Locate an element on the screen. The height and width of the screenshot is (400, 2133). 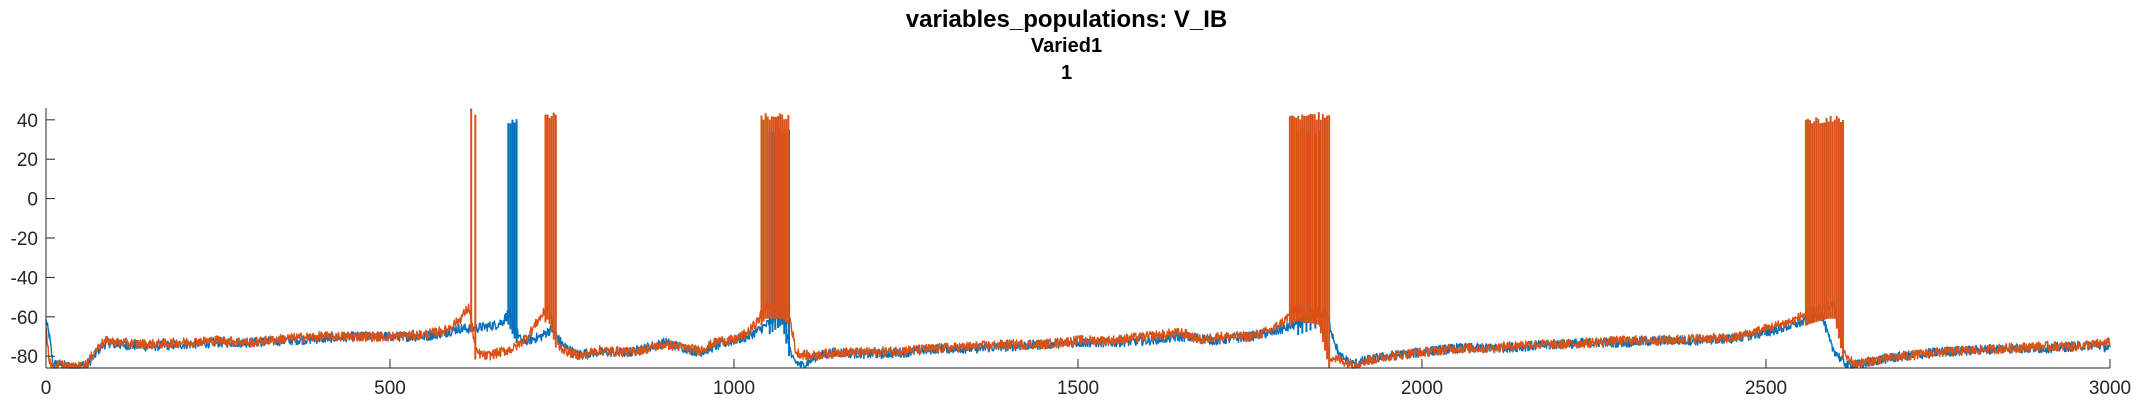
x-tick-label-2000: 2000 is located at coordinates (1422, 388).